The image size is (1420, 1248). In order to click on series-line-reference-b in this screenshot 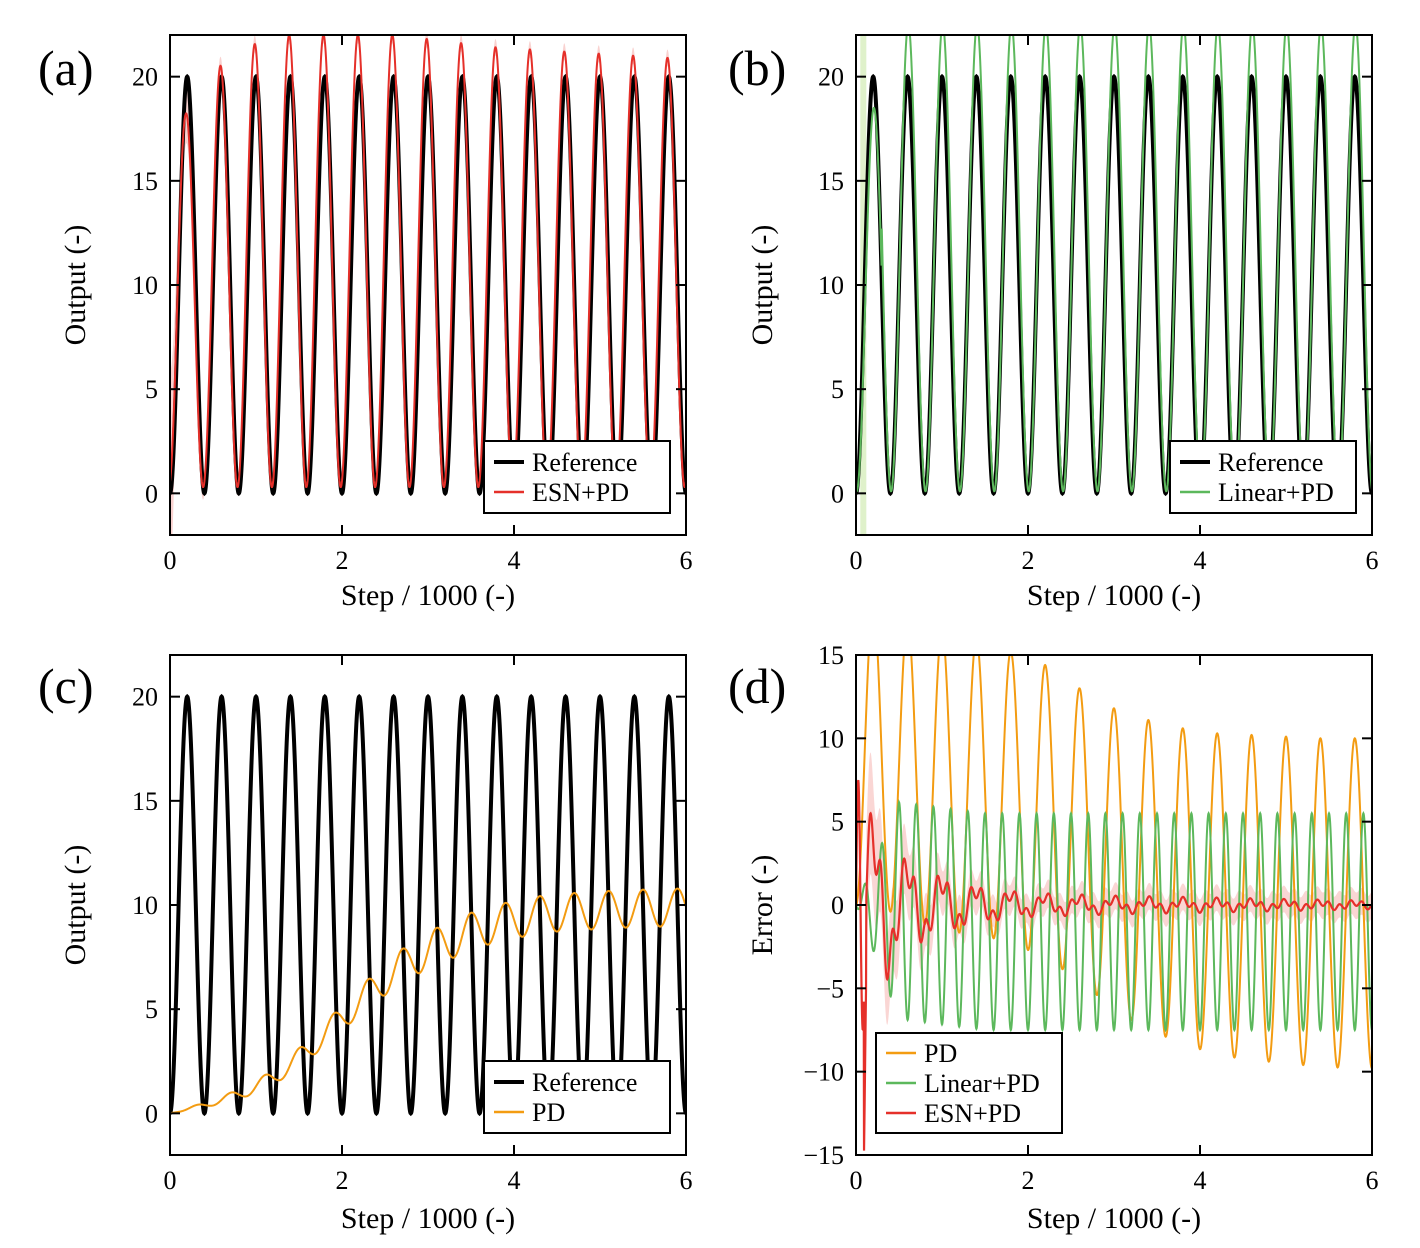, I will do `click(1114, 285)`.